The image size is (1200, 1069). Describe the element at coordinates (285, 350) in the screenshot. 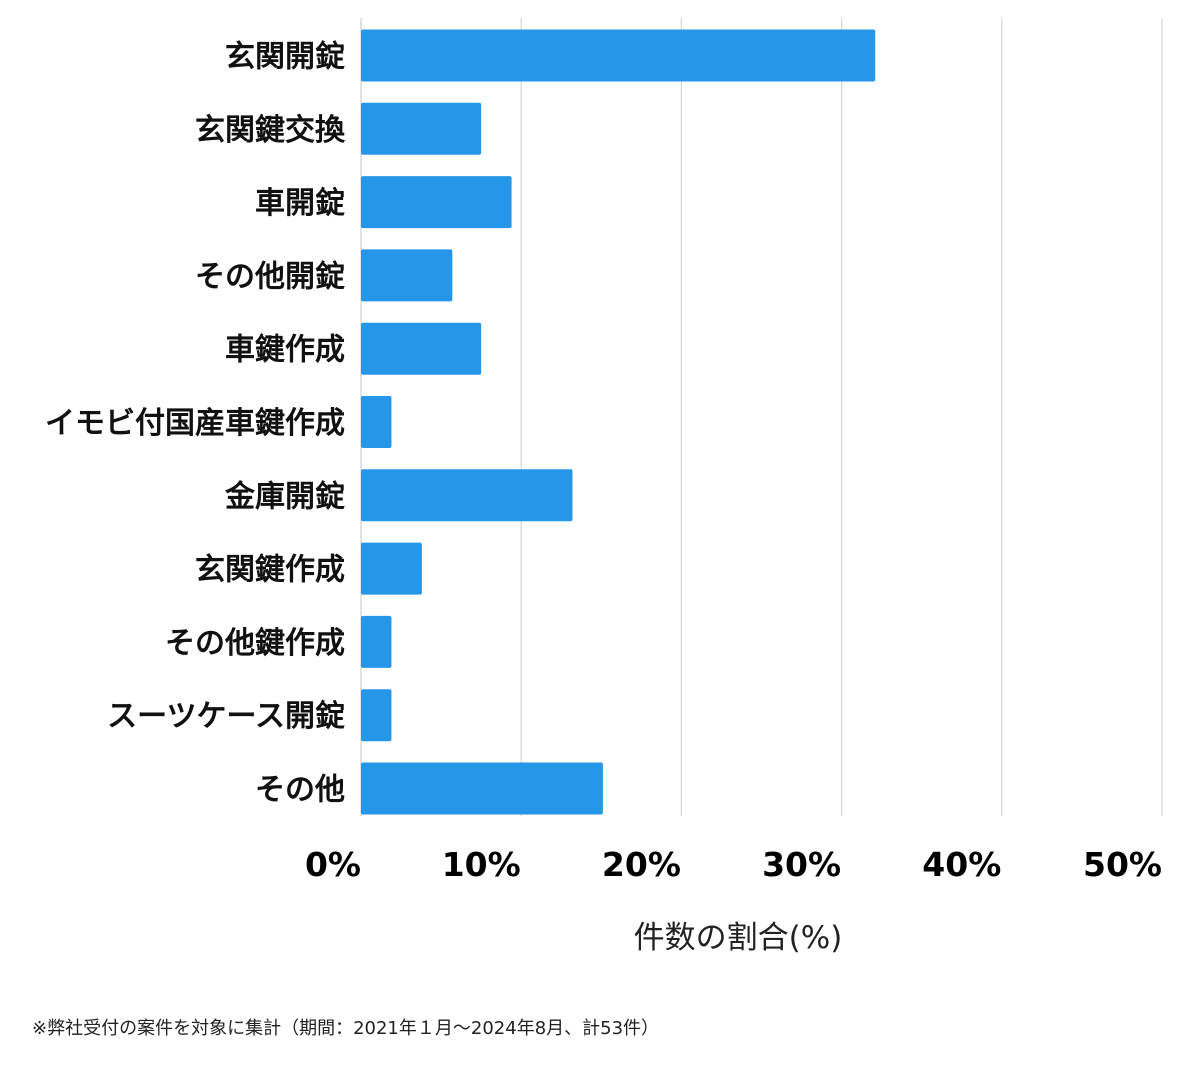

I see `category-label: 車鍵作成` at that location.